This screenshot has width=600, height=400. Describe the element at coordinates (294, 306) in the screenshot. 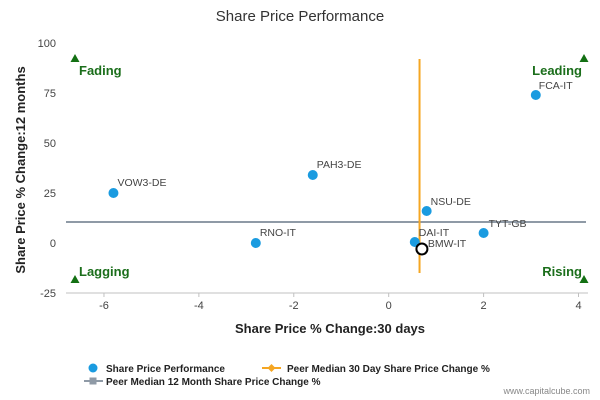

I see `x-tick-label: -2` at that location.